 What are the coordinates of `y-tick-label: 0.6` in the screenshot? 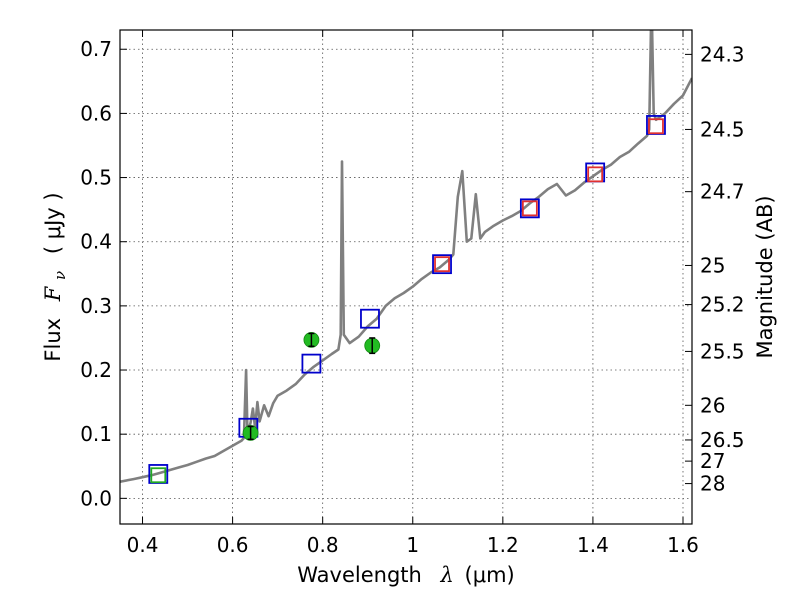 It's located at (96, 113).